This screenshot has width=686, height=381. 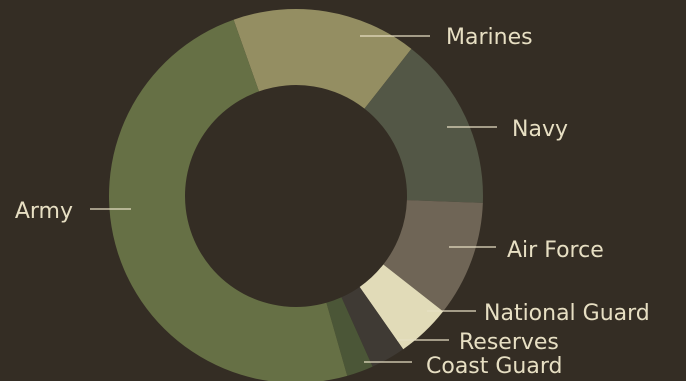 What do you see at coordinates (540, 129) in the screenshot?
I see `slice-label-navy: Navy` at bounding box center [540, 129].